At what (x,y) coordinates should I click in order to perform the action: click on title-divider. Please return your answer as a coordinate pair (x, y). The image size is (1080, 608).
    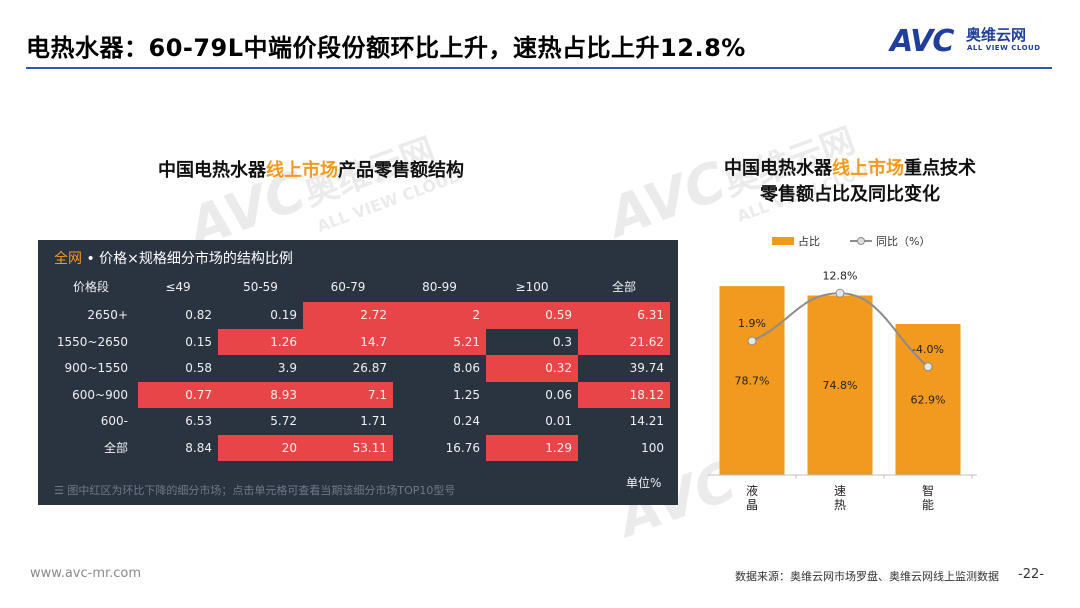
    Looking at the image, I should click on (539, 68).